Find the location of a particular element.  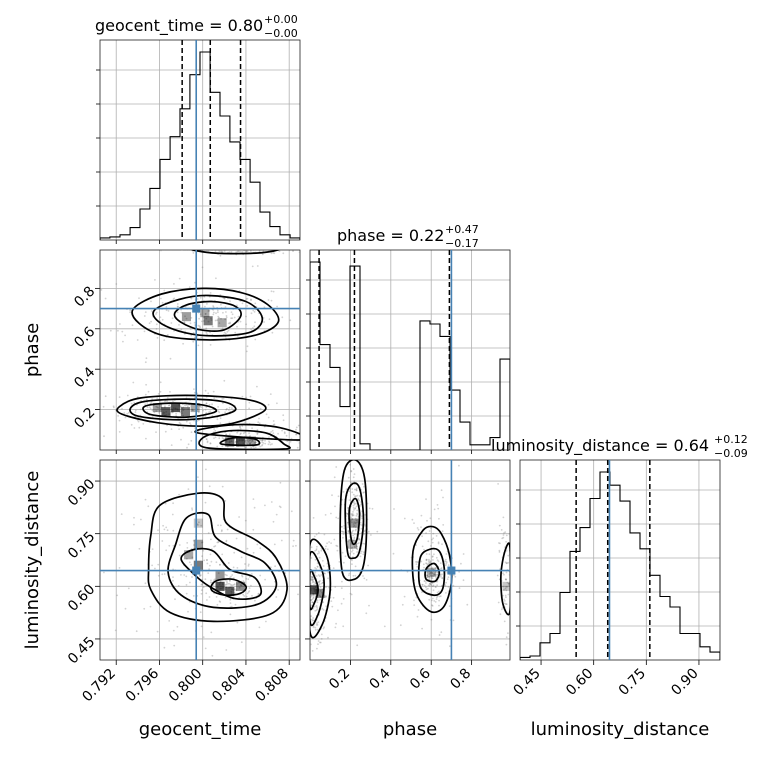

contour-line is located at coordinates (235, 252).